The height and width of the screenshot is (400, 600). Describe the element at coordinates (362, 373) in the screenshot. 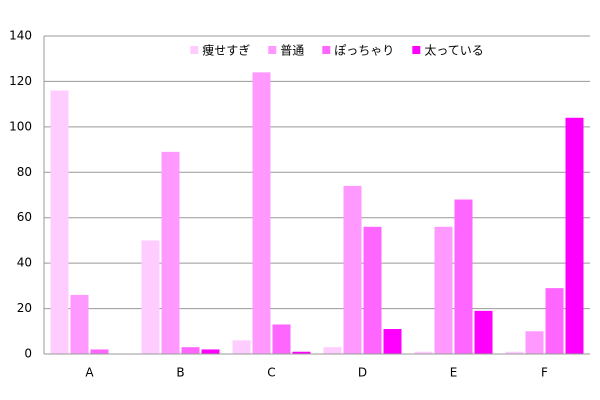

I see `x-tick-label: D` at that location.